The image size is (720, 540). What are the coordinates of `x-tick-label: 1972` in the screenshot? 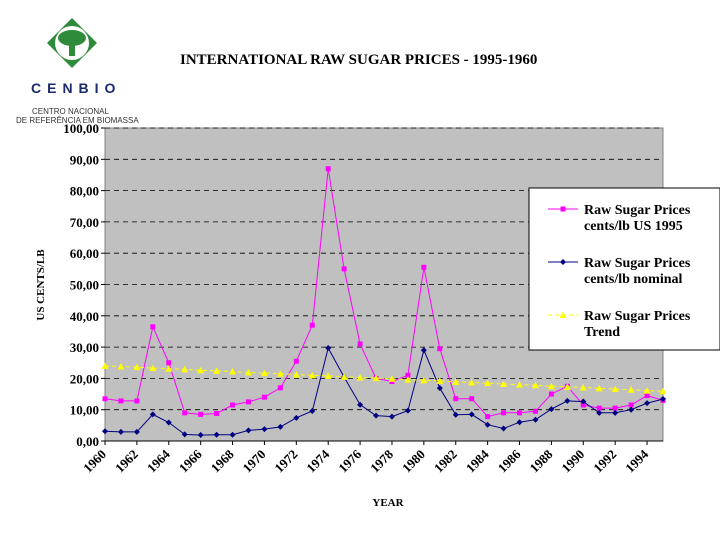 It's located at (285, 461).